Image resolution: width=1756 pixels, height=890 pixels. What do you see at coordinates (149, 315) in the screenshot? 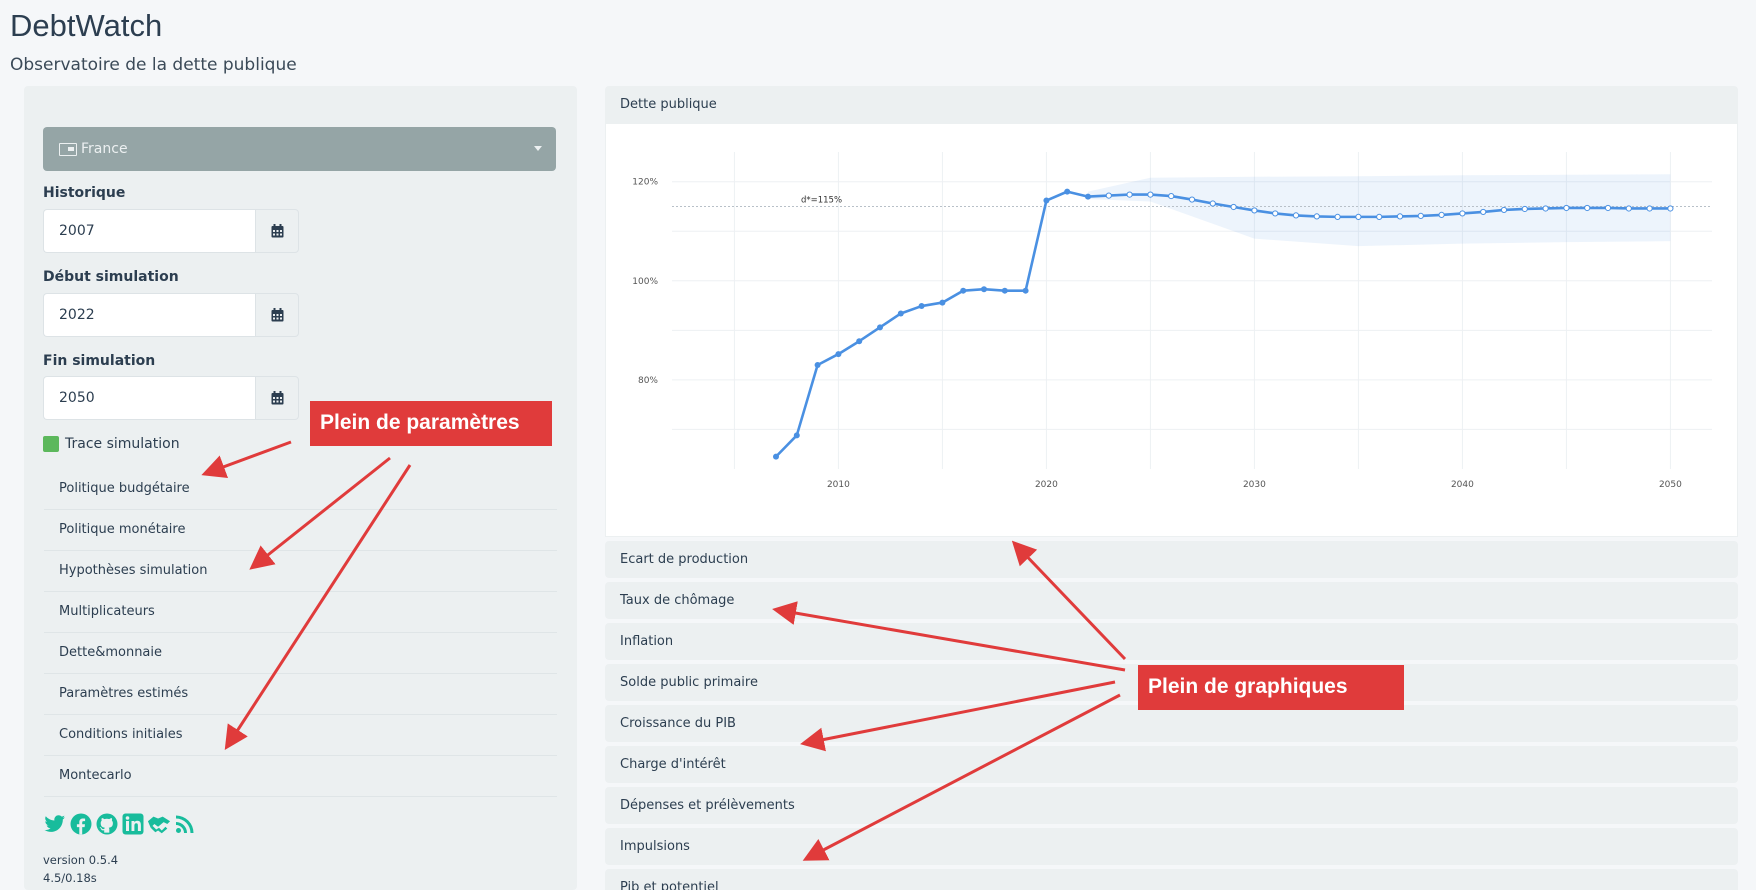
I see `debut-simulation-input: 2022` at bounding box center [149, 315].